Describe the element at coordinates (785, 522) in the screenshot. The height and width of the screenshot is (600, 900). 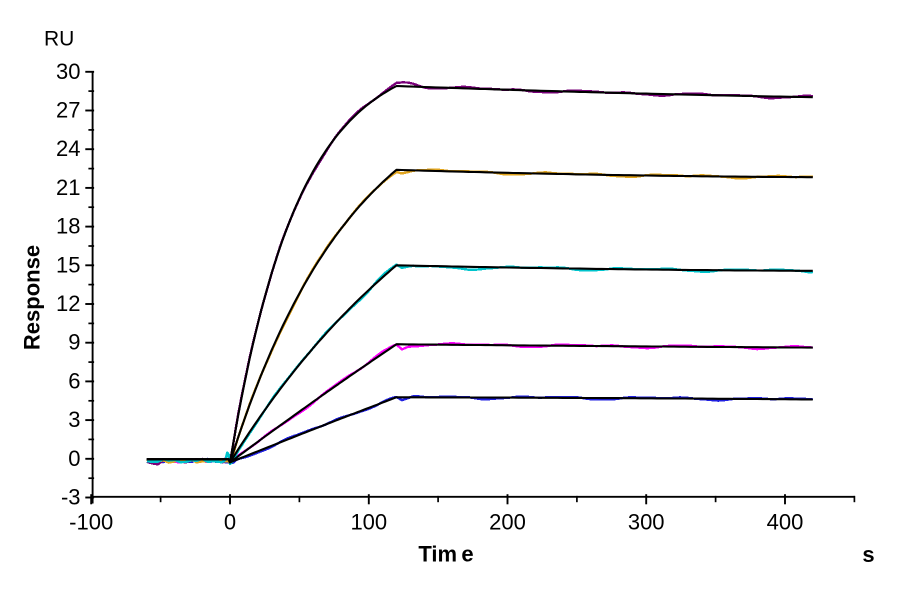
I see `svg-text: 400` at that location.